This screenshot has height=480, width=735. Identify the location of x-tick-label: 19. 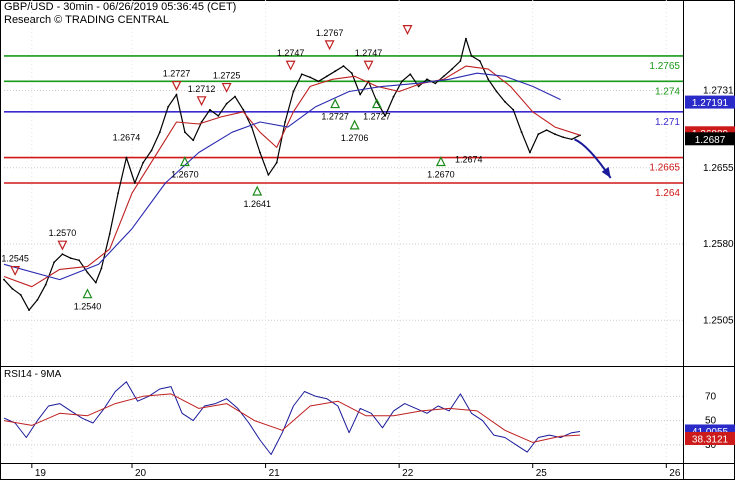
(41, 473).